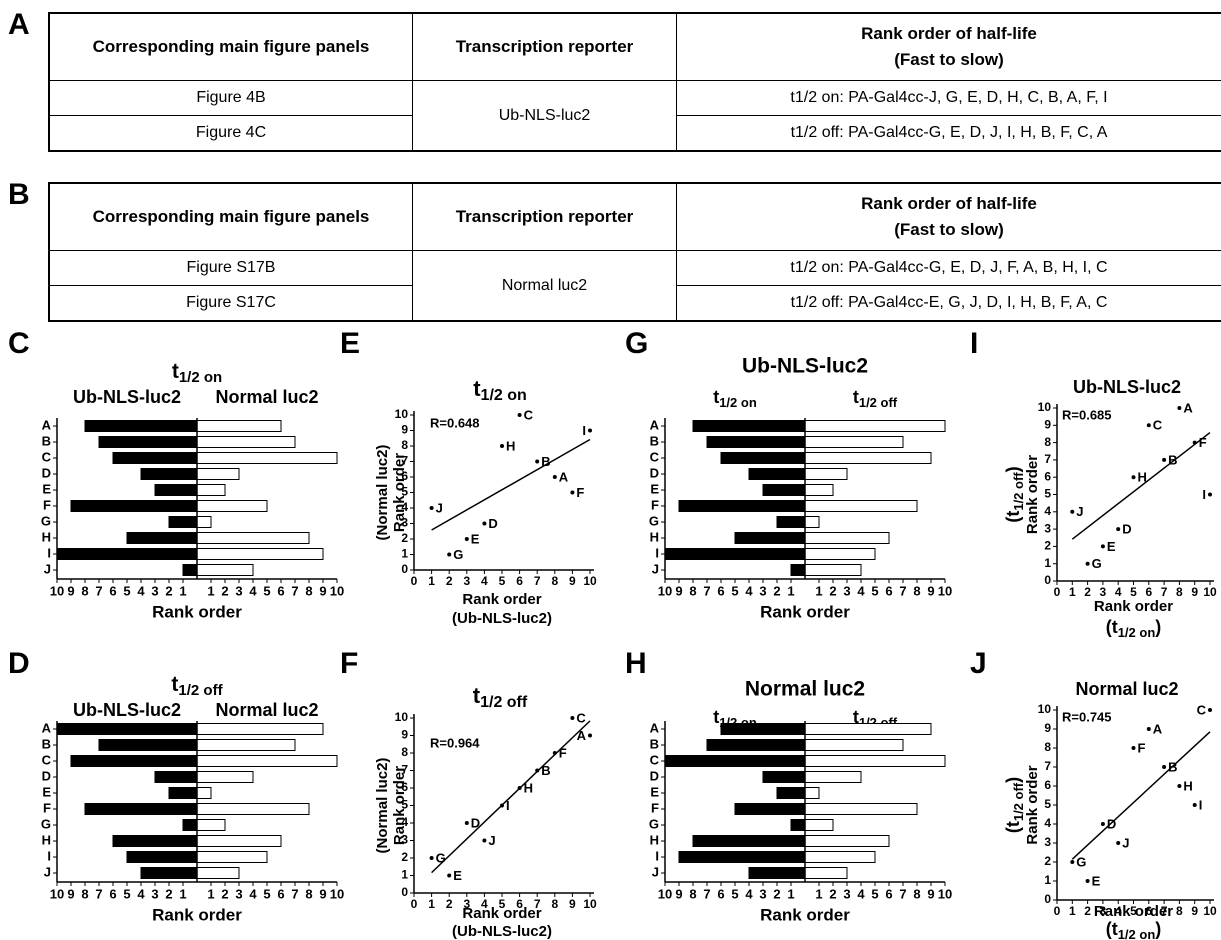 This screenshot has width=1221, height=940. Describe the element at coordinates (46, 440) in the screenshot. I see `y-tick-label: B` at that location.